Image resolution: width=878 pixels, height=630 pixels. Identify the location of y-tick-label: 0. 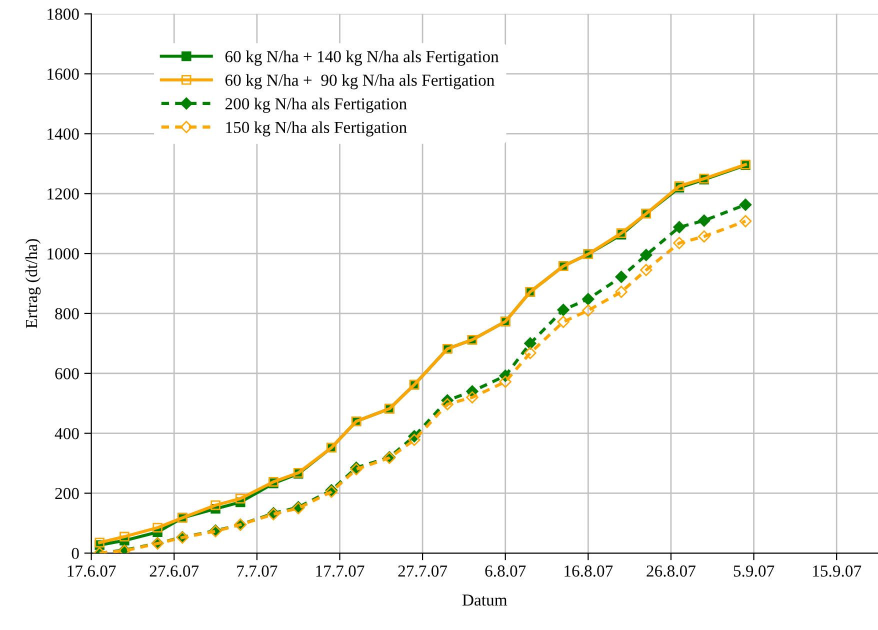
(75, 554).